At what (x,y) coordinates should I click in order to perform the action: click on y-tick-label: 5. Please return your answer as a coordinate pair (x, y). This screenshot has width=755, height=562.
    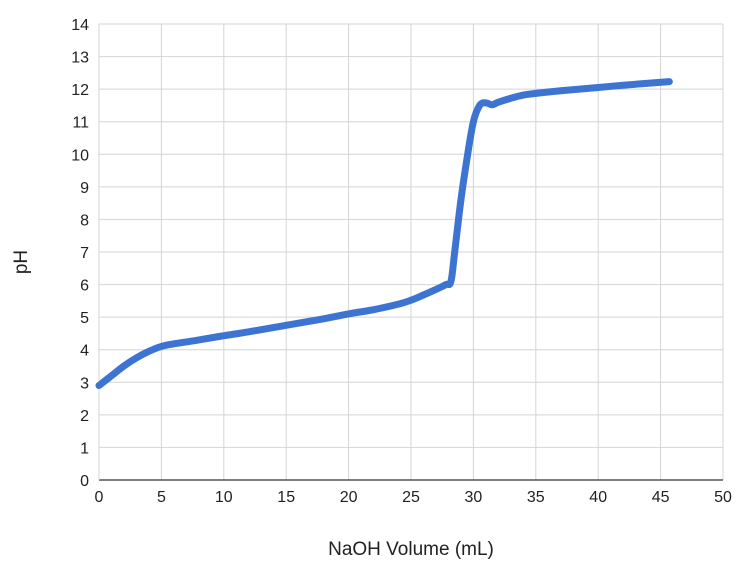
    Looking at the image, I should click on (84, 318).